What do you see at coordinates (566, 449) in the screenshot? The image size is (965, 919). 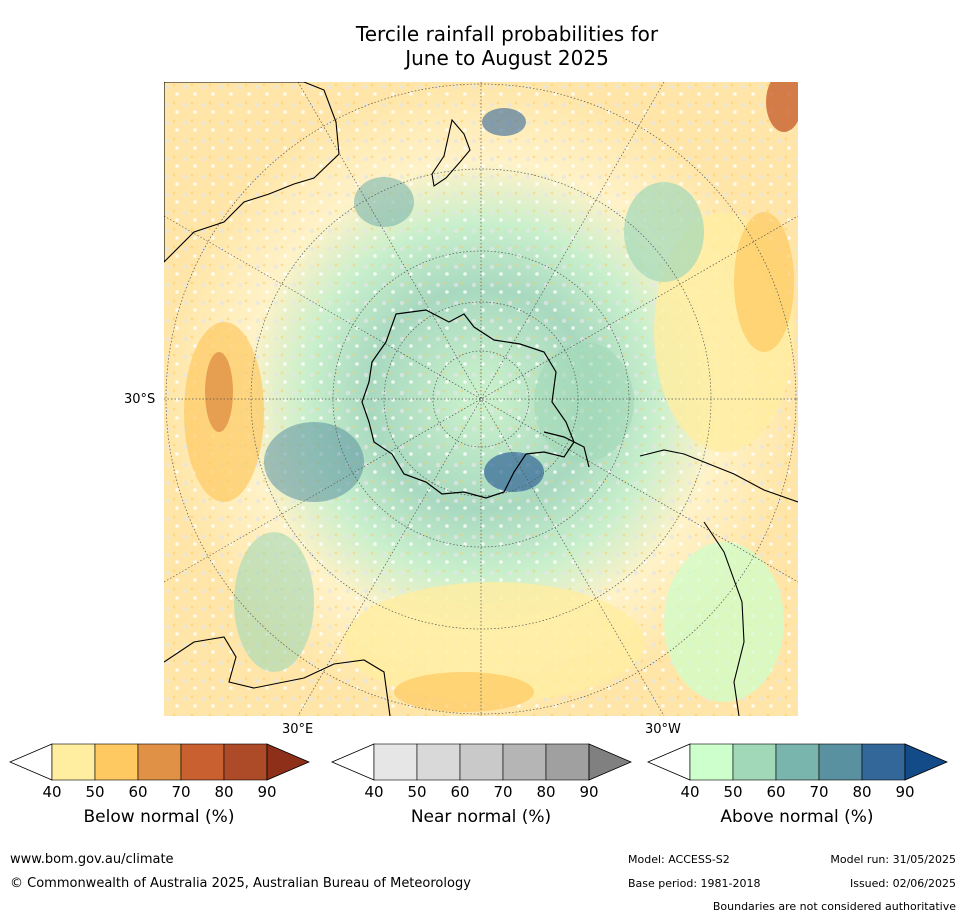 I see `antarctic-peninsula` at bounding box center [566, 449].